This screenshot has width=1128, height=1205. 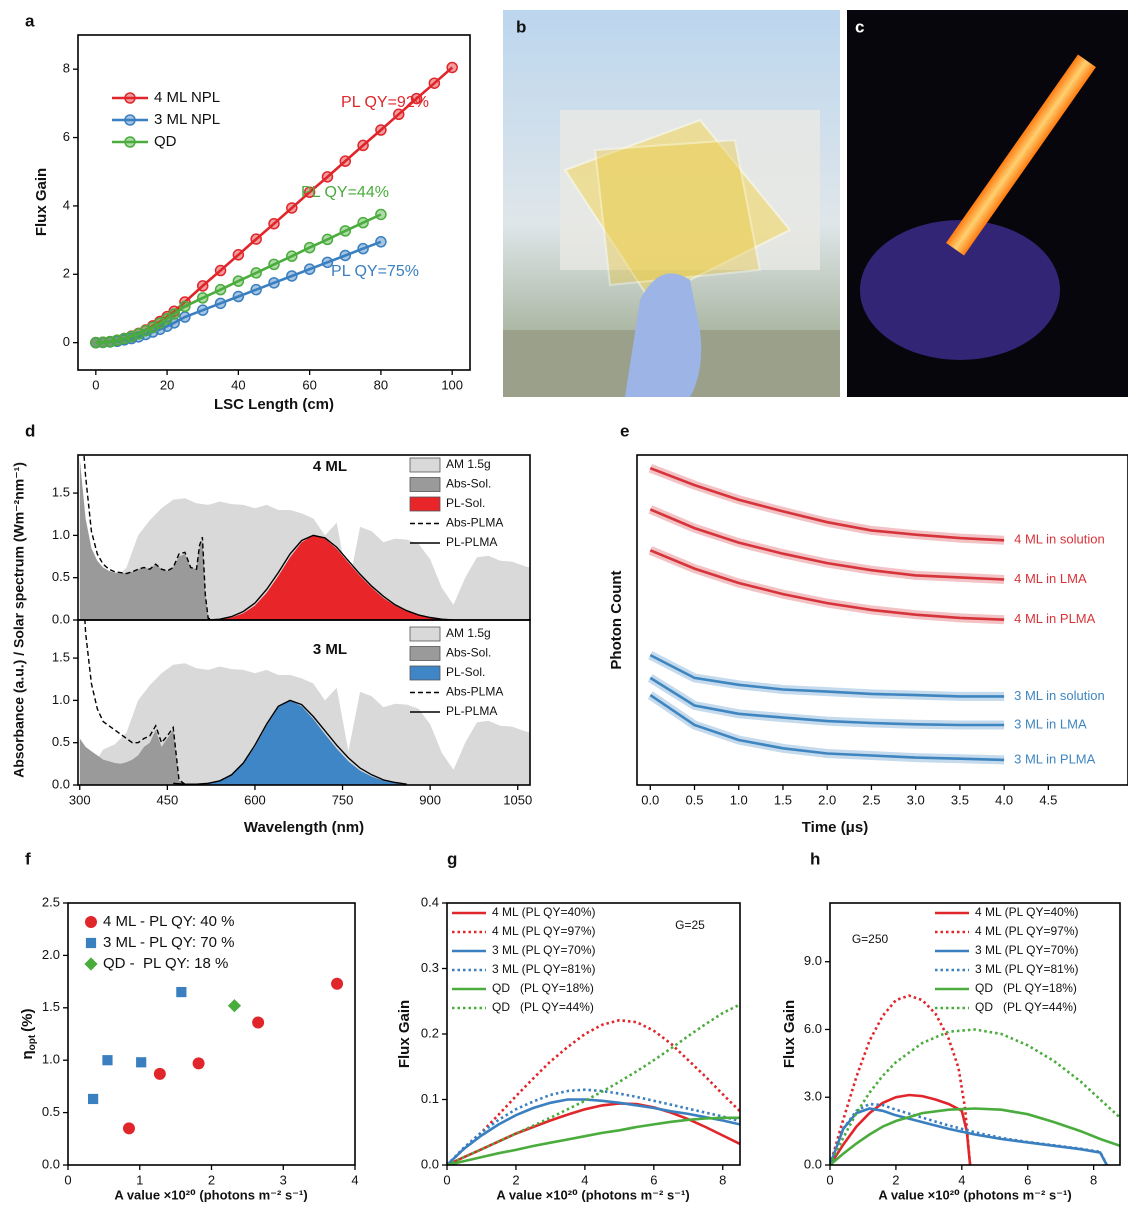 I want to click on annotation: G=250, so click(x=870, y=939).